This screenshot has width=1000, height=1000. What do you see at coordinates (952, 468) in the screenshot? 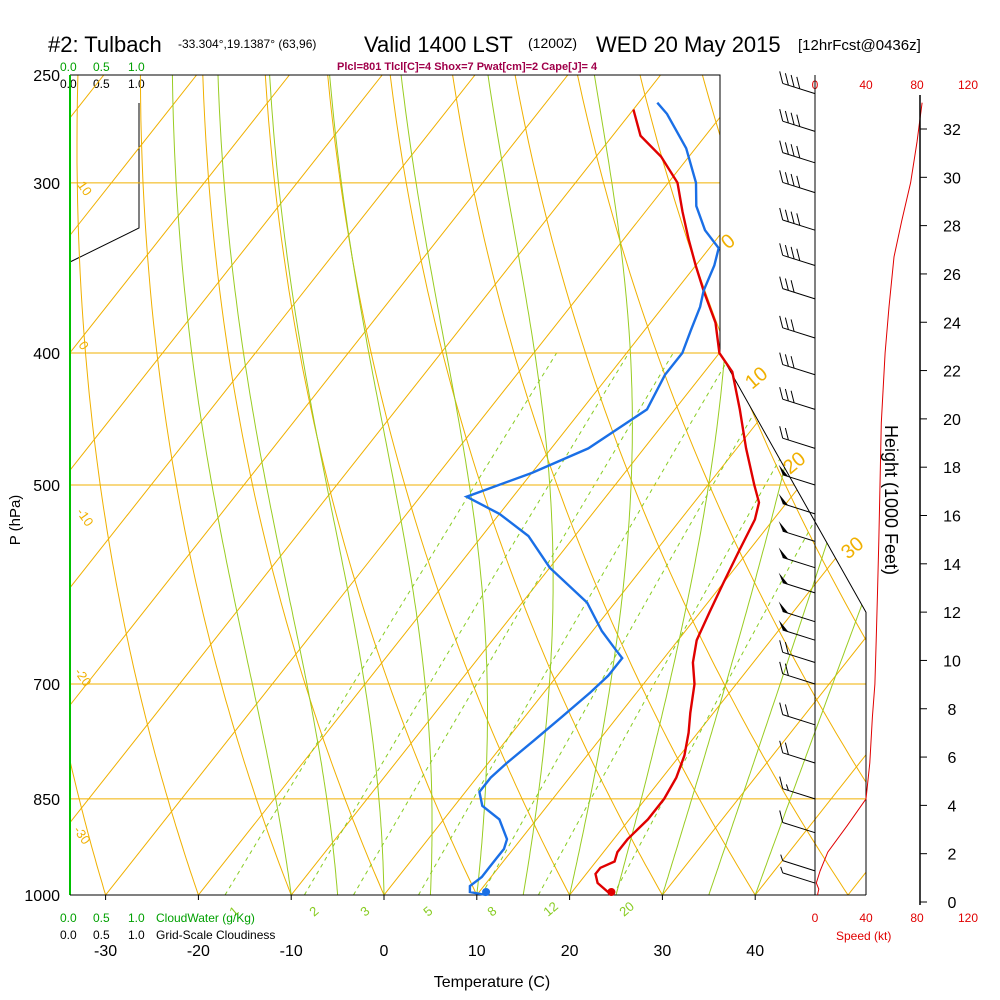
I see `height-tick-label: 18` at bounding box center [952, 468].